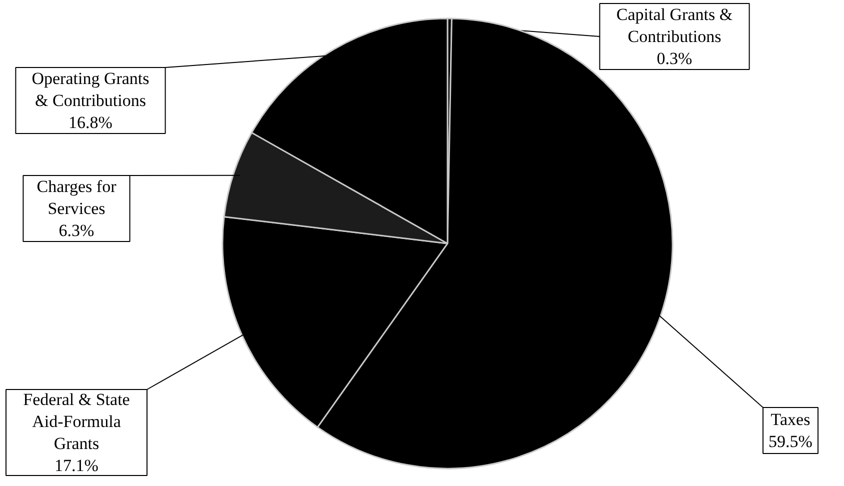  I want to click on slice-label: Federal & State Aid-Formula Grants, so click(76, 421).